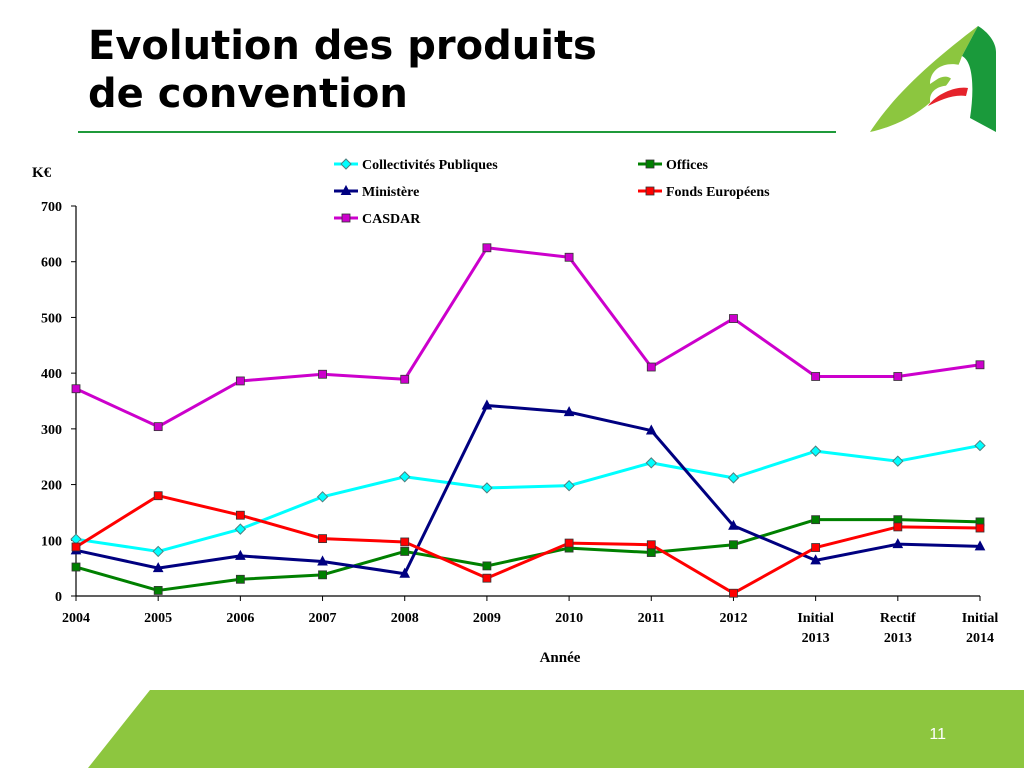 The image size is (1024, 768). What do you see at coordinates (58, 597) in the screenshot?
I see `y-tick-label: 0` at bounding box center [58, 597].